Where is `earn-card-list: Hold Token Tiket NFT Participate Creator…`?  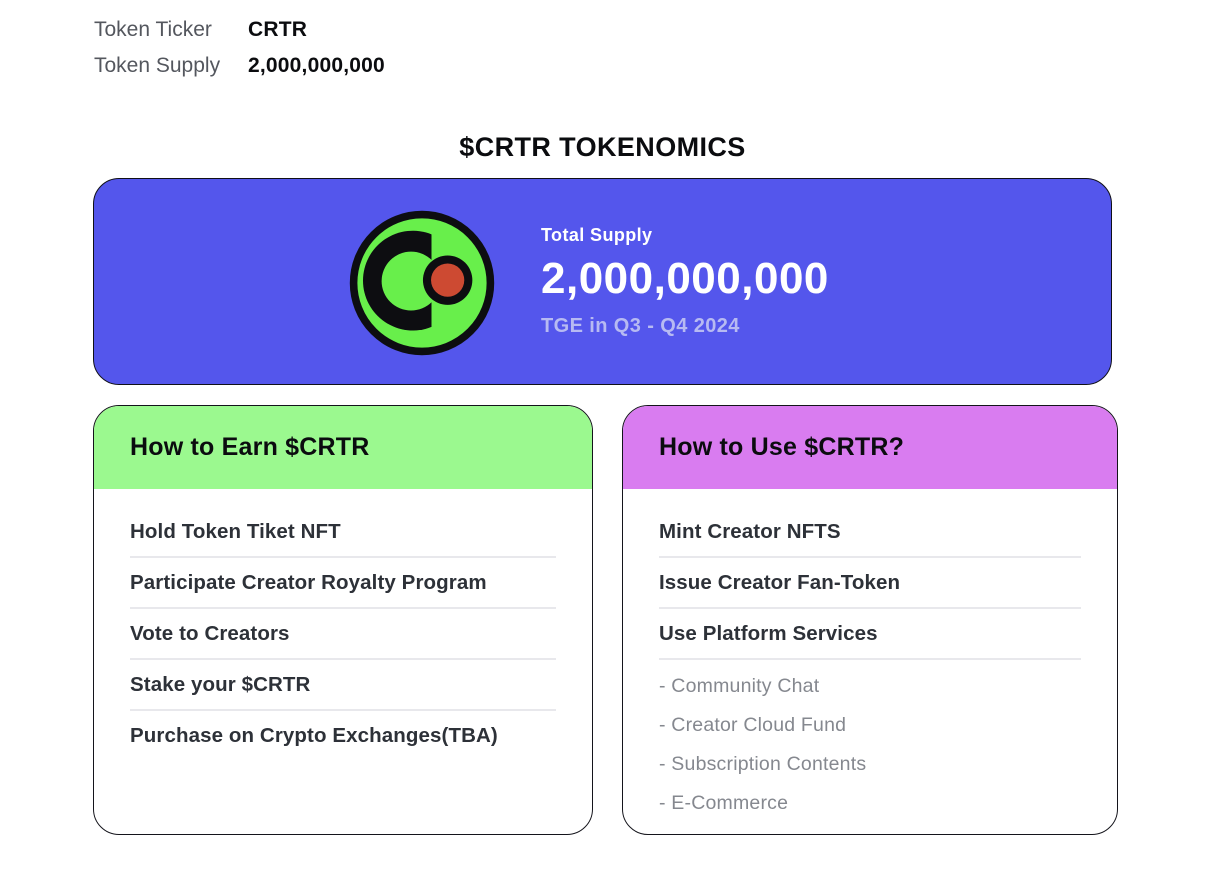
earn-card-list: Hold Token Tiket NFT Participate Creator… is located at coordinates (343, 624).